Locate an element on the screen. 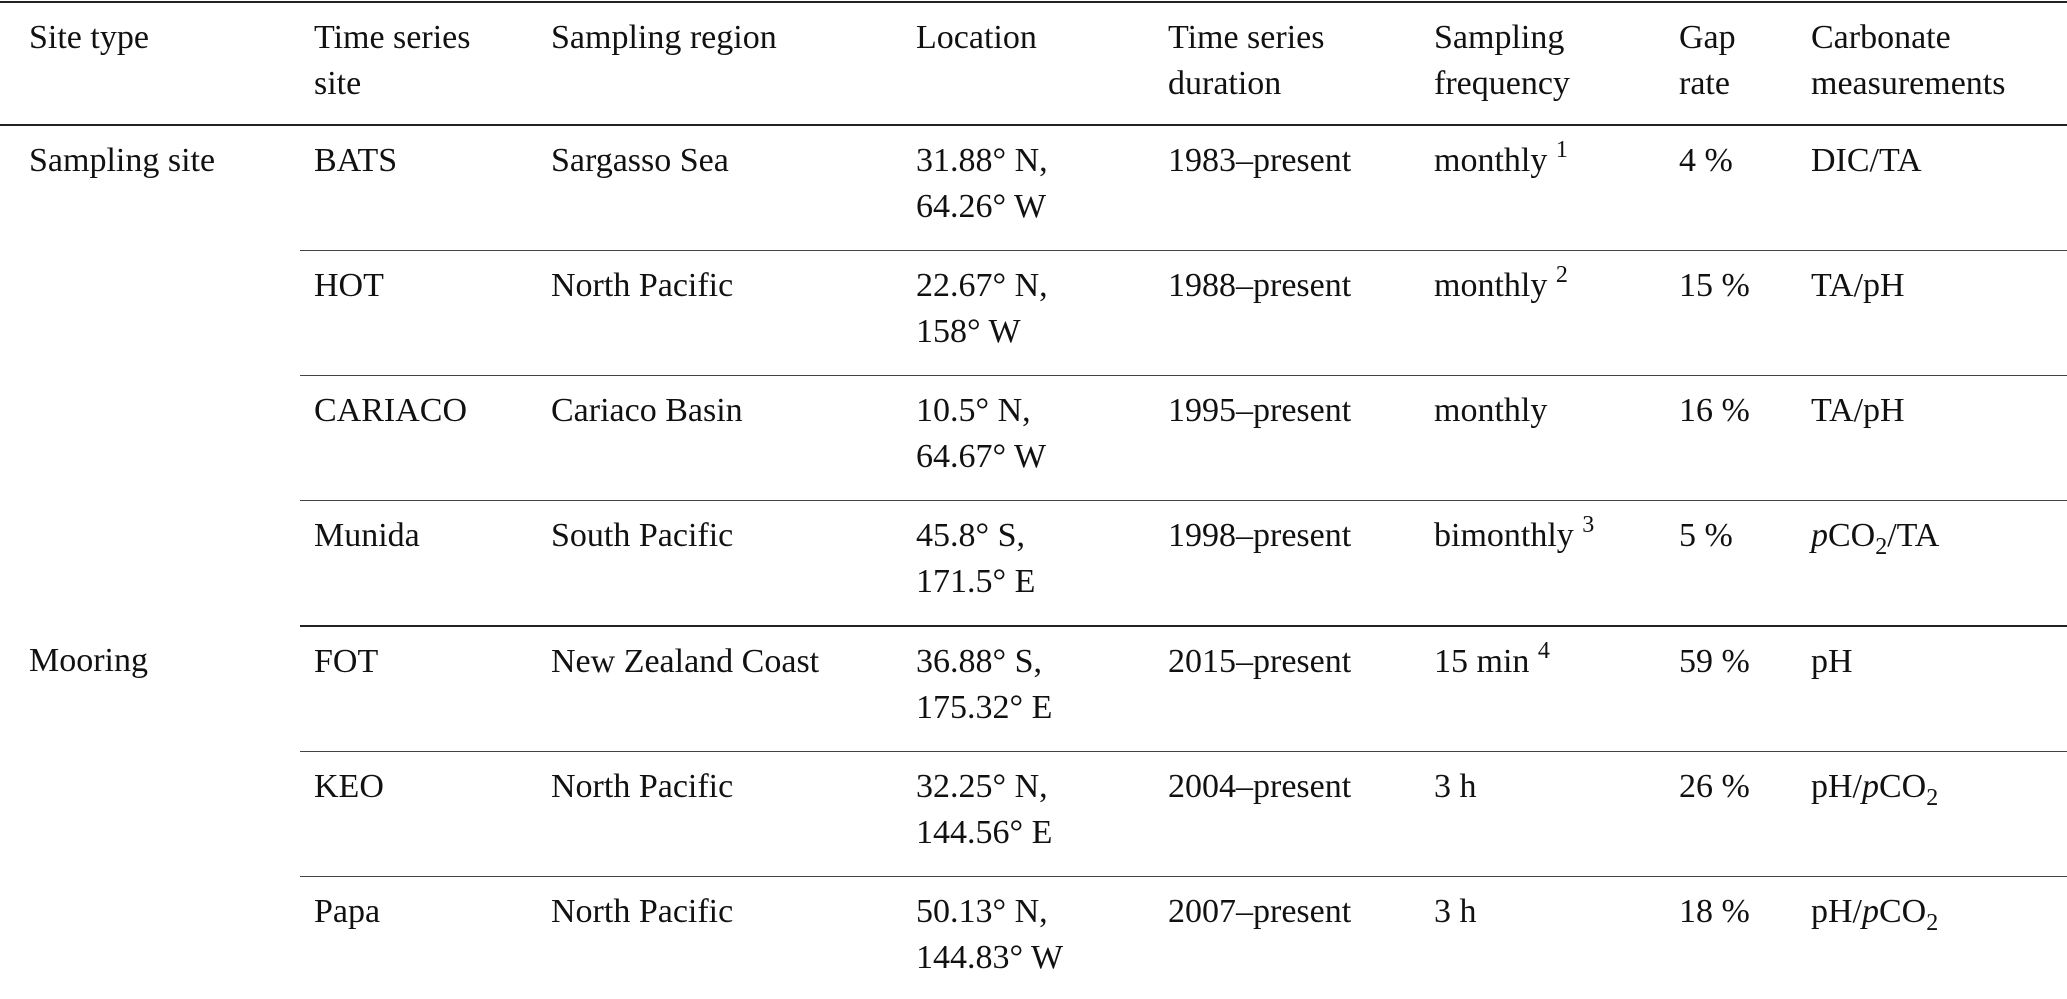  gap-cell: 59 % is located at coordinates (1731, 689).